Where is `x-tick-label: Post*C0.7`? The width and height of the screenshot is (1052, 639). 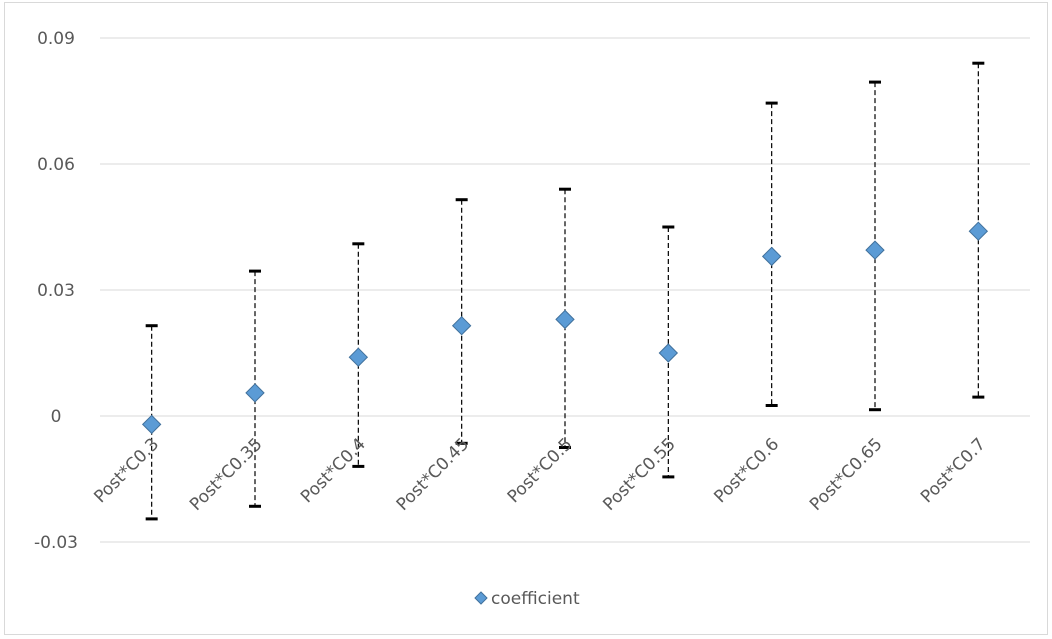 x-tick-label: Post*C0.7 is located at coordinates (953, 470).